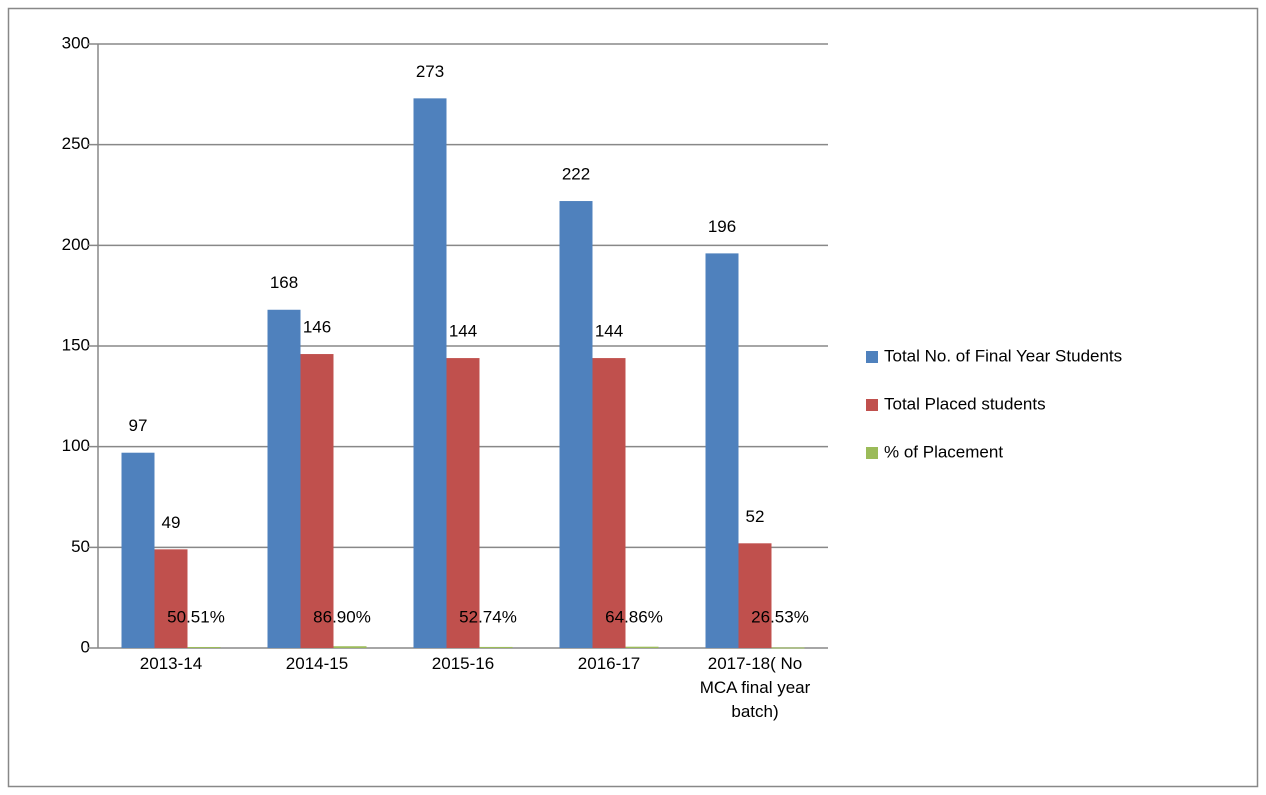 The width and height of the screenshot is (1266, 795). I want to click on data-label: 26.53%, so click(780, 616).